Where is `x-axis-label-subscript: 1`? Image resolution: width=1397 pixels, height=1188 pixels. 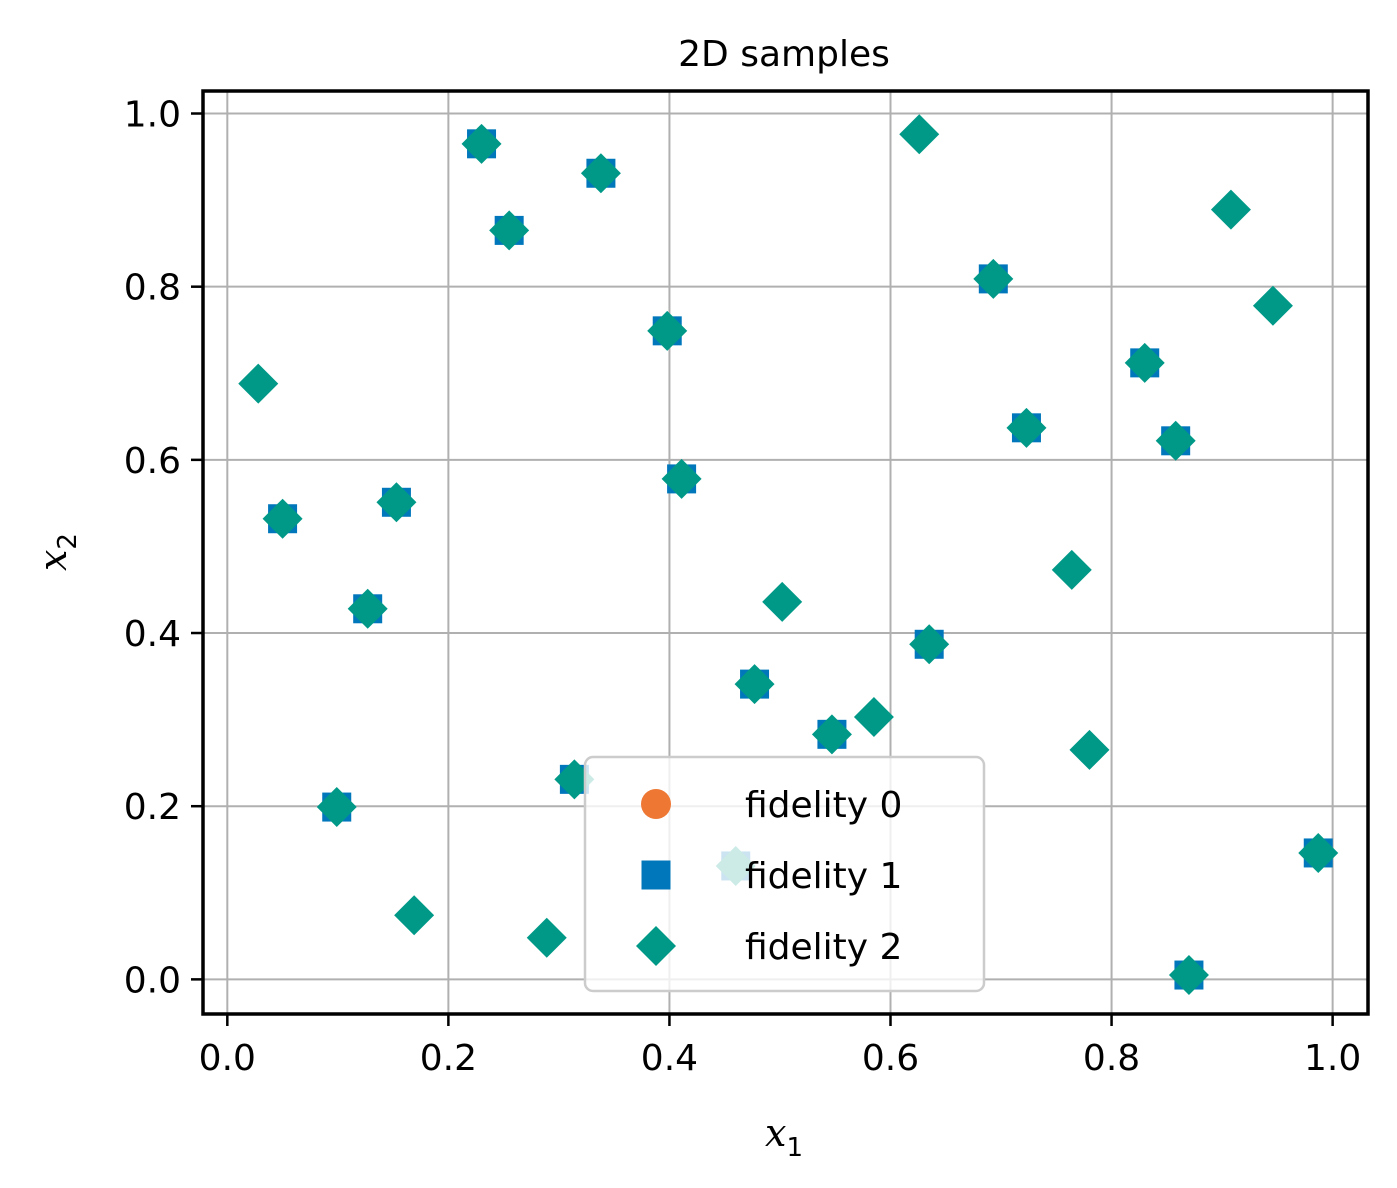 x-axis-label-subscript: 1 is located at coordinates (794, 1148).